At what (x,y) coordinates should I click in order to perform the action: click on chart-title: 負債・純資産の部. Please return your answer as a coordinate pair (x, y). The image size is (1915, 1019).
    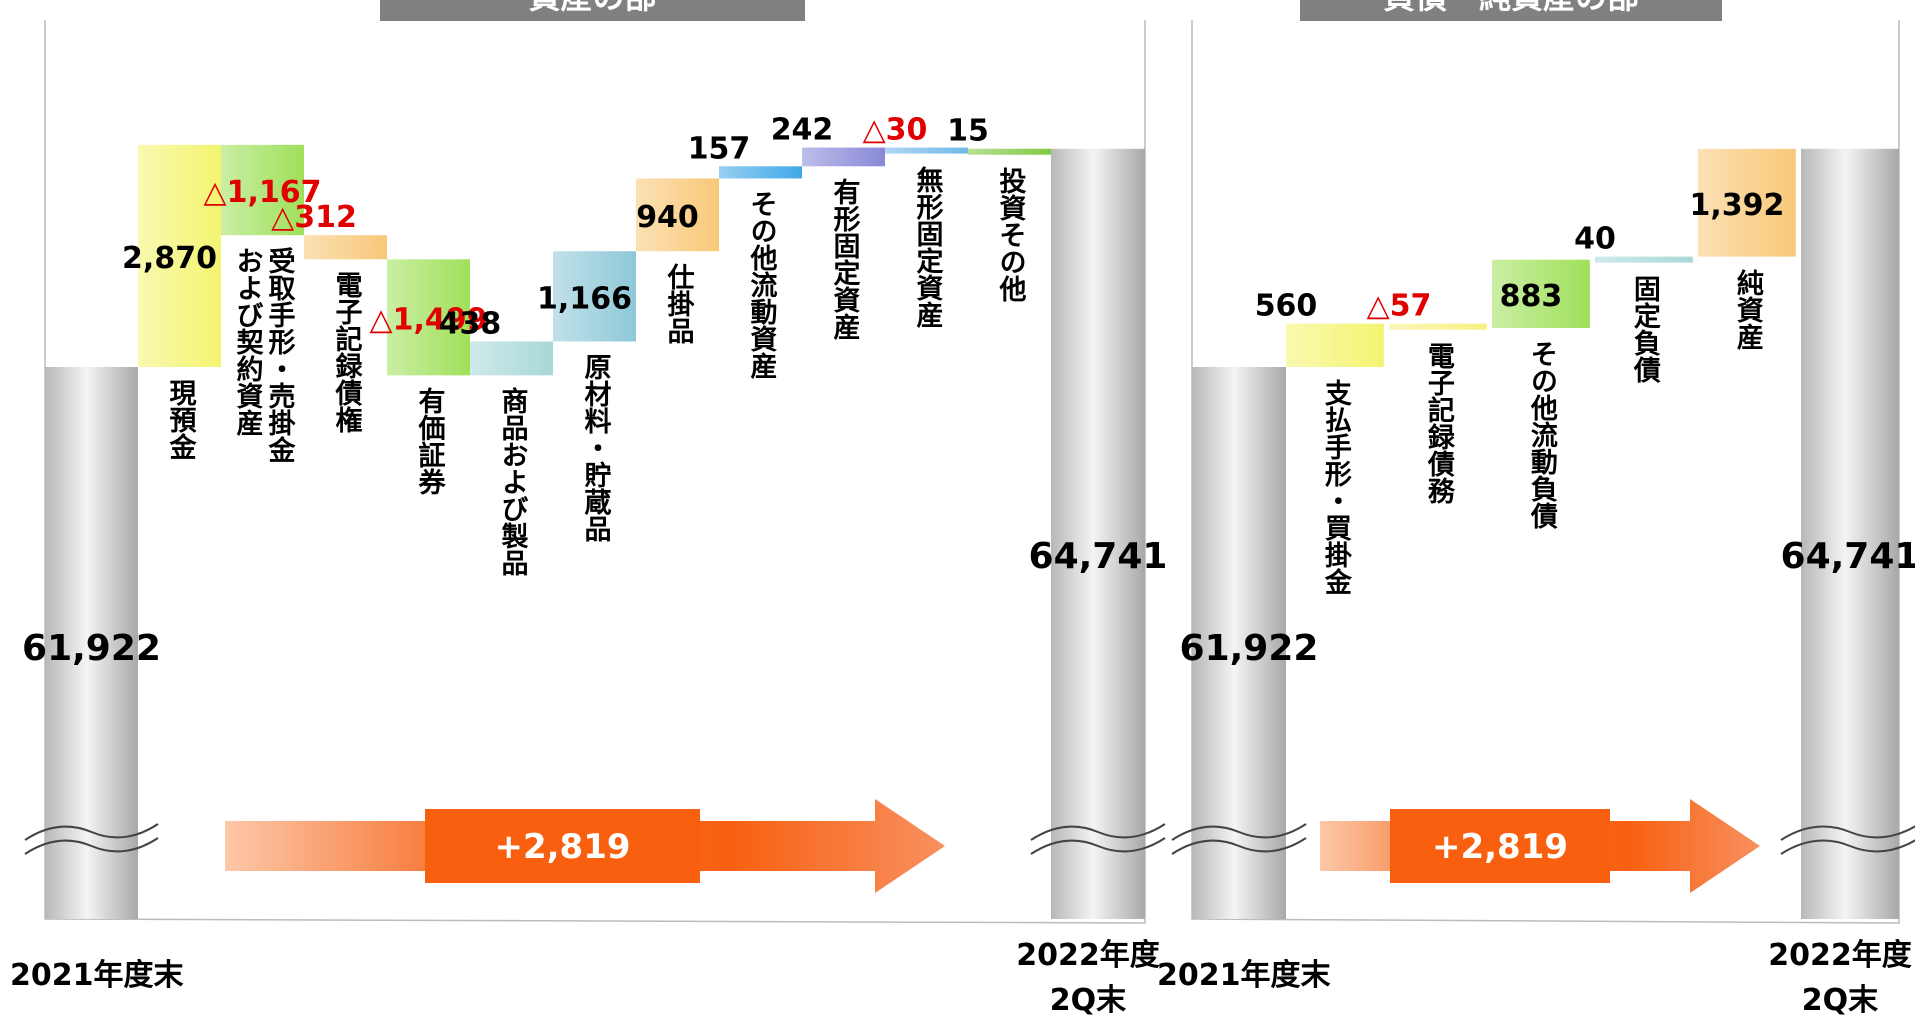
    Looking at the image, I should click on (1511, 8).